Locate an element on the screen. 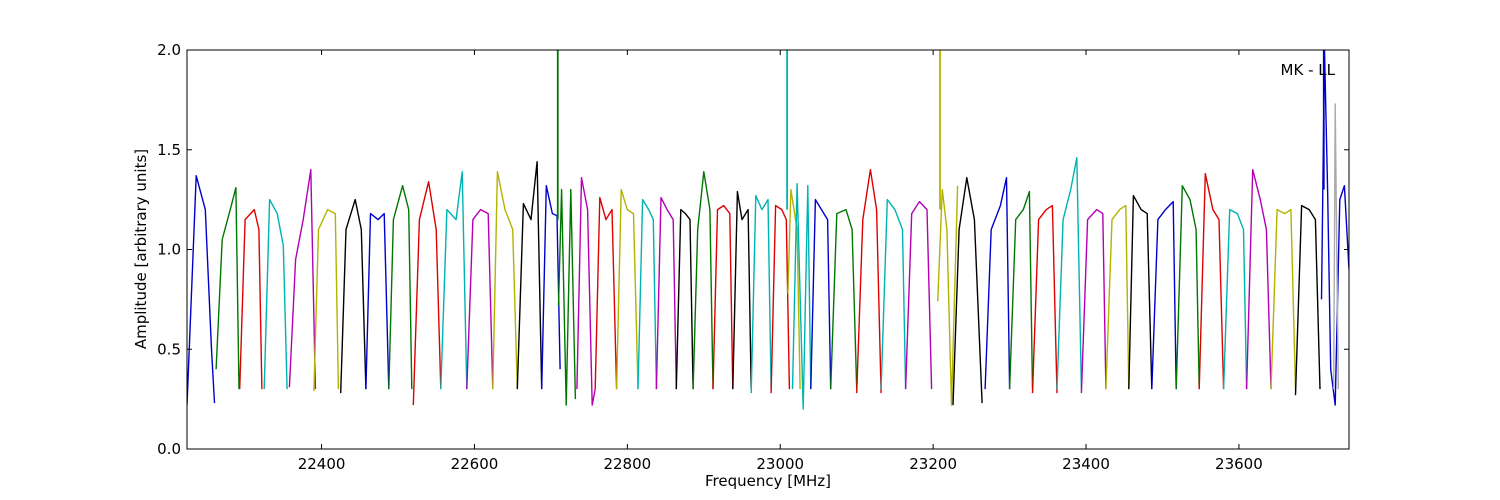  x-tick-label: 22800 is located at coordinates (627, 464).